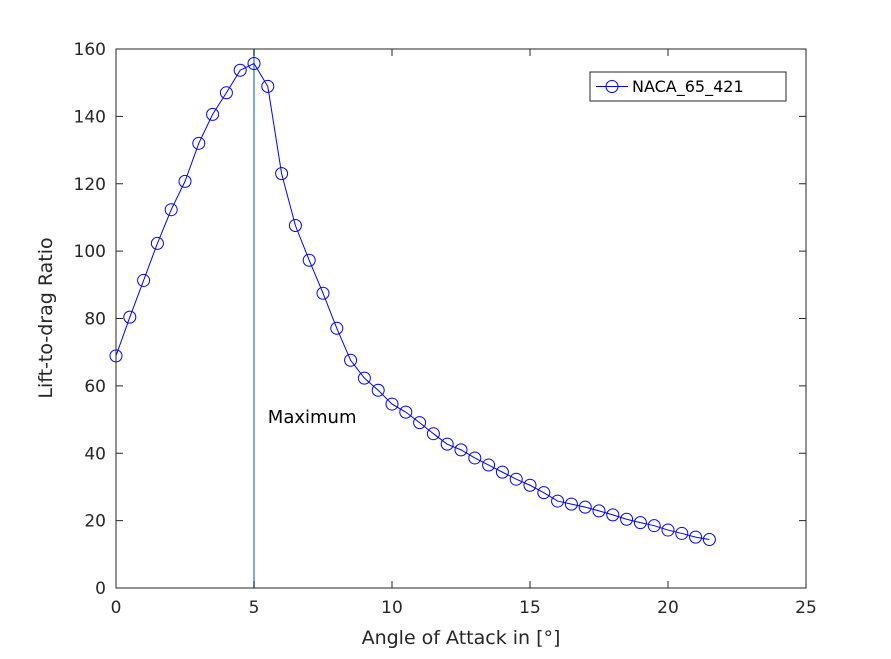 The height and width of the screenshot is (659, 891). I want to click on x-tick-label: 15, so click(530, 608).